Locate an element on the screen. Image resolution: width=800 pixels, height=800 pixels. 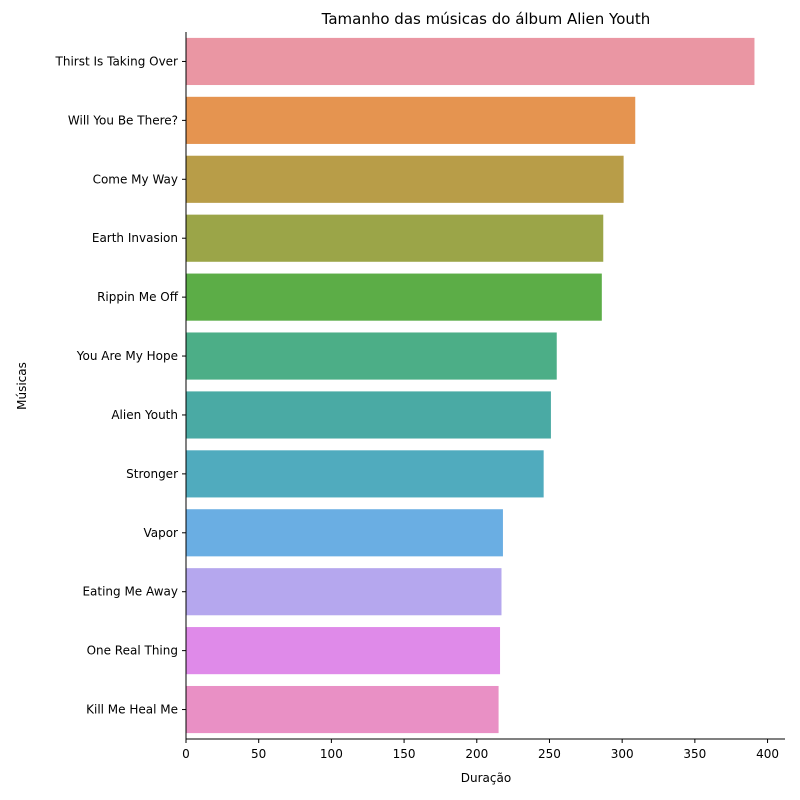
y-tick-label-3: Earth Invasion is located at coordinates (135, 238).